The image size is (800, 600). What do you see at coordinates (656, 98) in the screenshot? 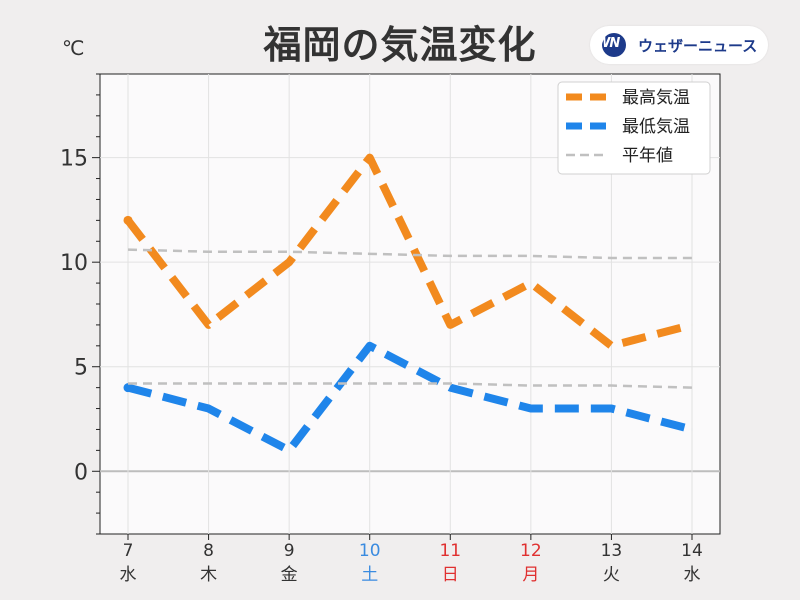
I see `legend-label: 最高気温` at bounding box center [656, 98].